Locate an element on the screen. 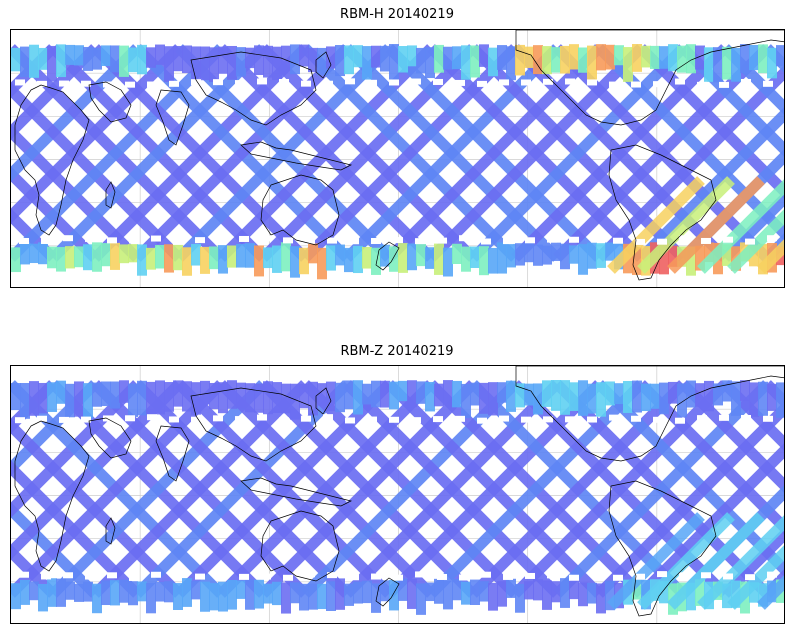 The height and width of the screenshot is (633, 794). panel-title-rbm-h: RBM-H 20140219 is located at coordinates (397, 14).